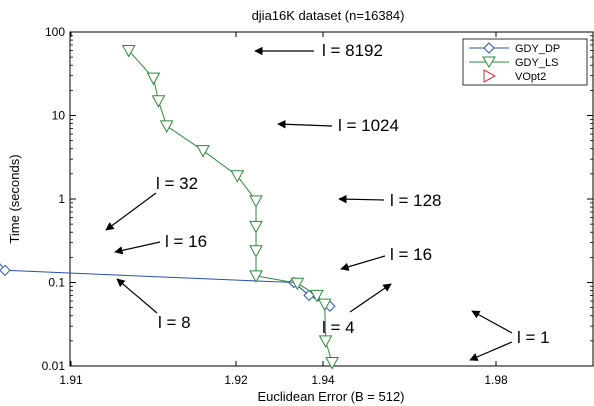 The width and height of the screenshot is (594, 406). Describe the element at coordinates (56, 283) in the screenshot. I see `y-tick-label: 0.1` at that location.